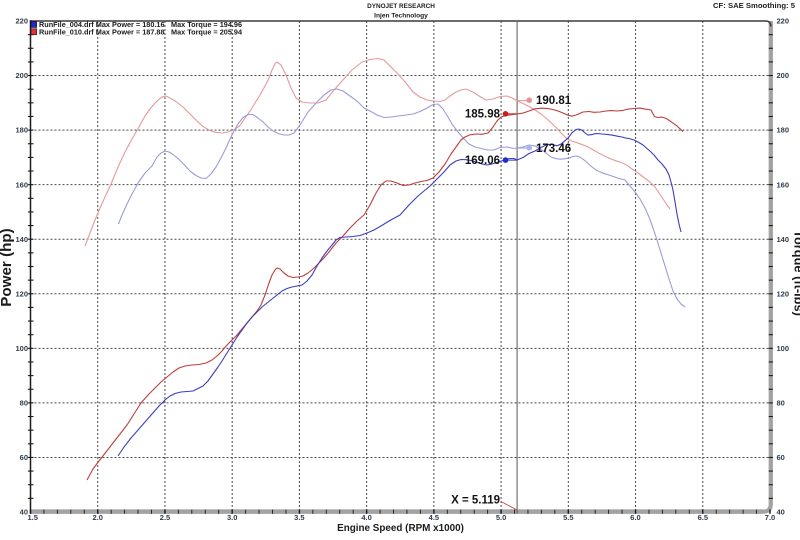 Image resolution: width=800 pixels, height=540 pixels. Describe the element at coordinates (482, 161) in the screenshot. I see `svg-text: 169.06` at that location.